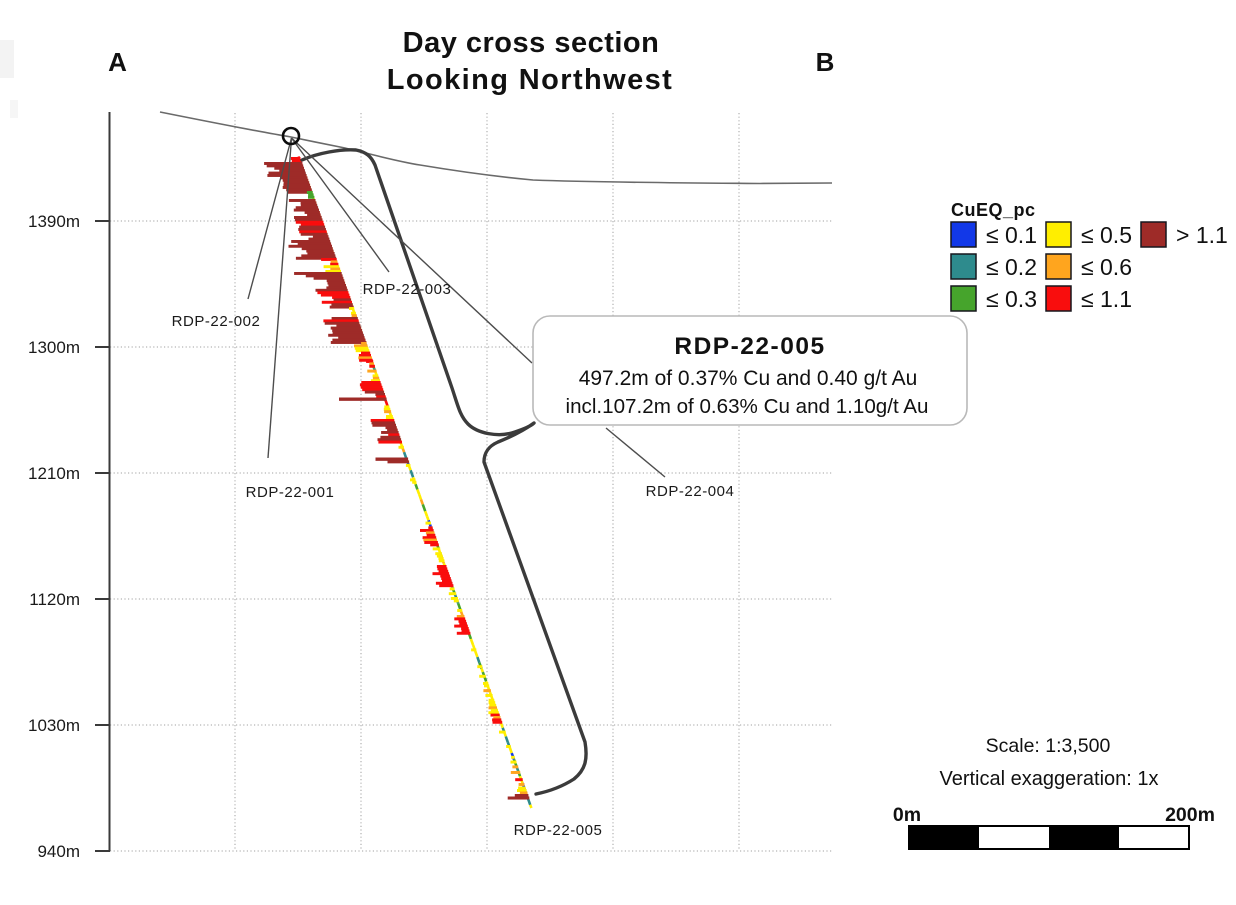  Describe the element at coordinates (54, 221) in the screenshot. I see `svg-text: 1390m` at that location.